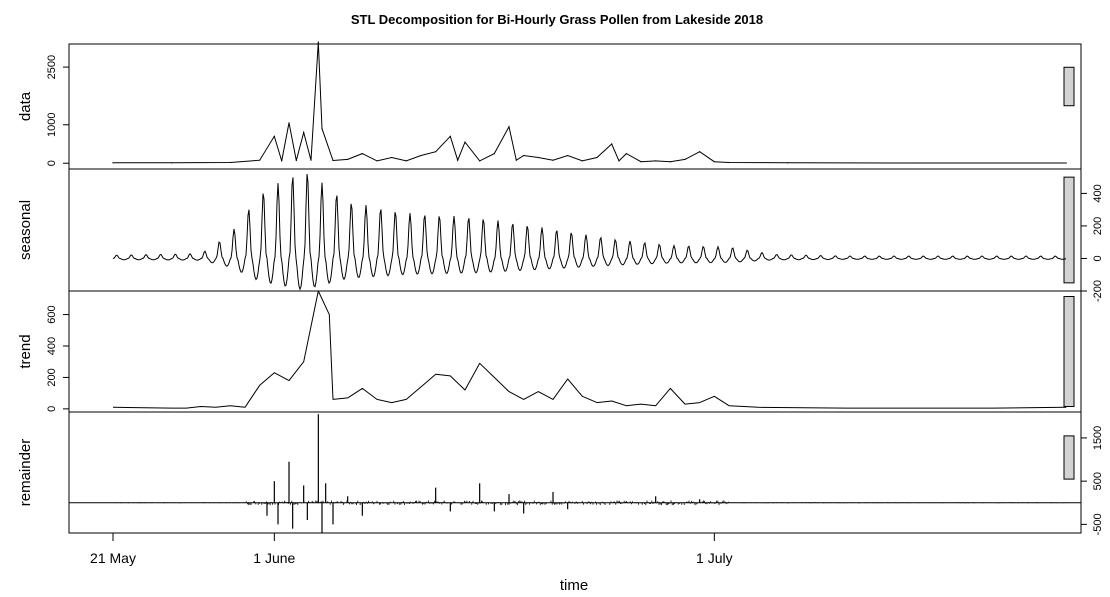  What do you see at coordinates (113, 558) in the screenshot?
I see `x-tick-label: 21 May` at bounding box center [113, 558].